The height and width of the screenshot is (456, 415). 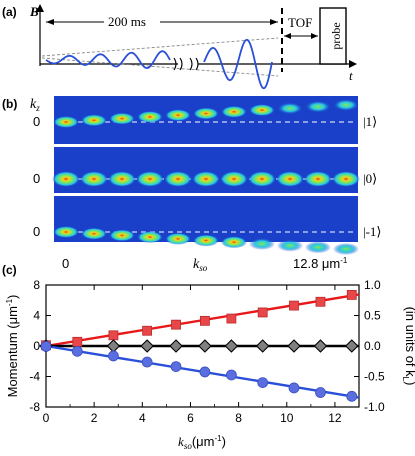 What do you see at coordinates (238, 64) in the screenshot?
I see `modulation-wave-late` at bounding box center [238, 64].